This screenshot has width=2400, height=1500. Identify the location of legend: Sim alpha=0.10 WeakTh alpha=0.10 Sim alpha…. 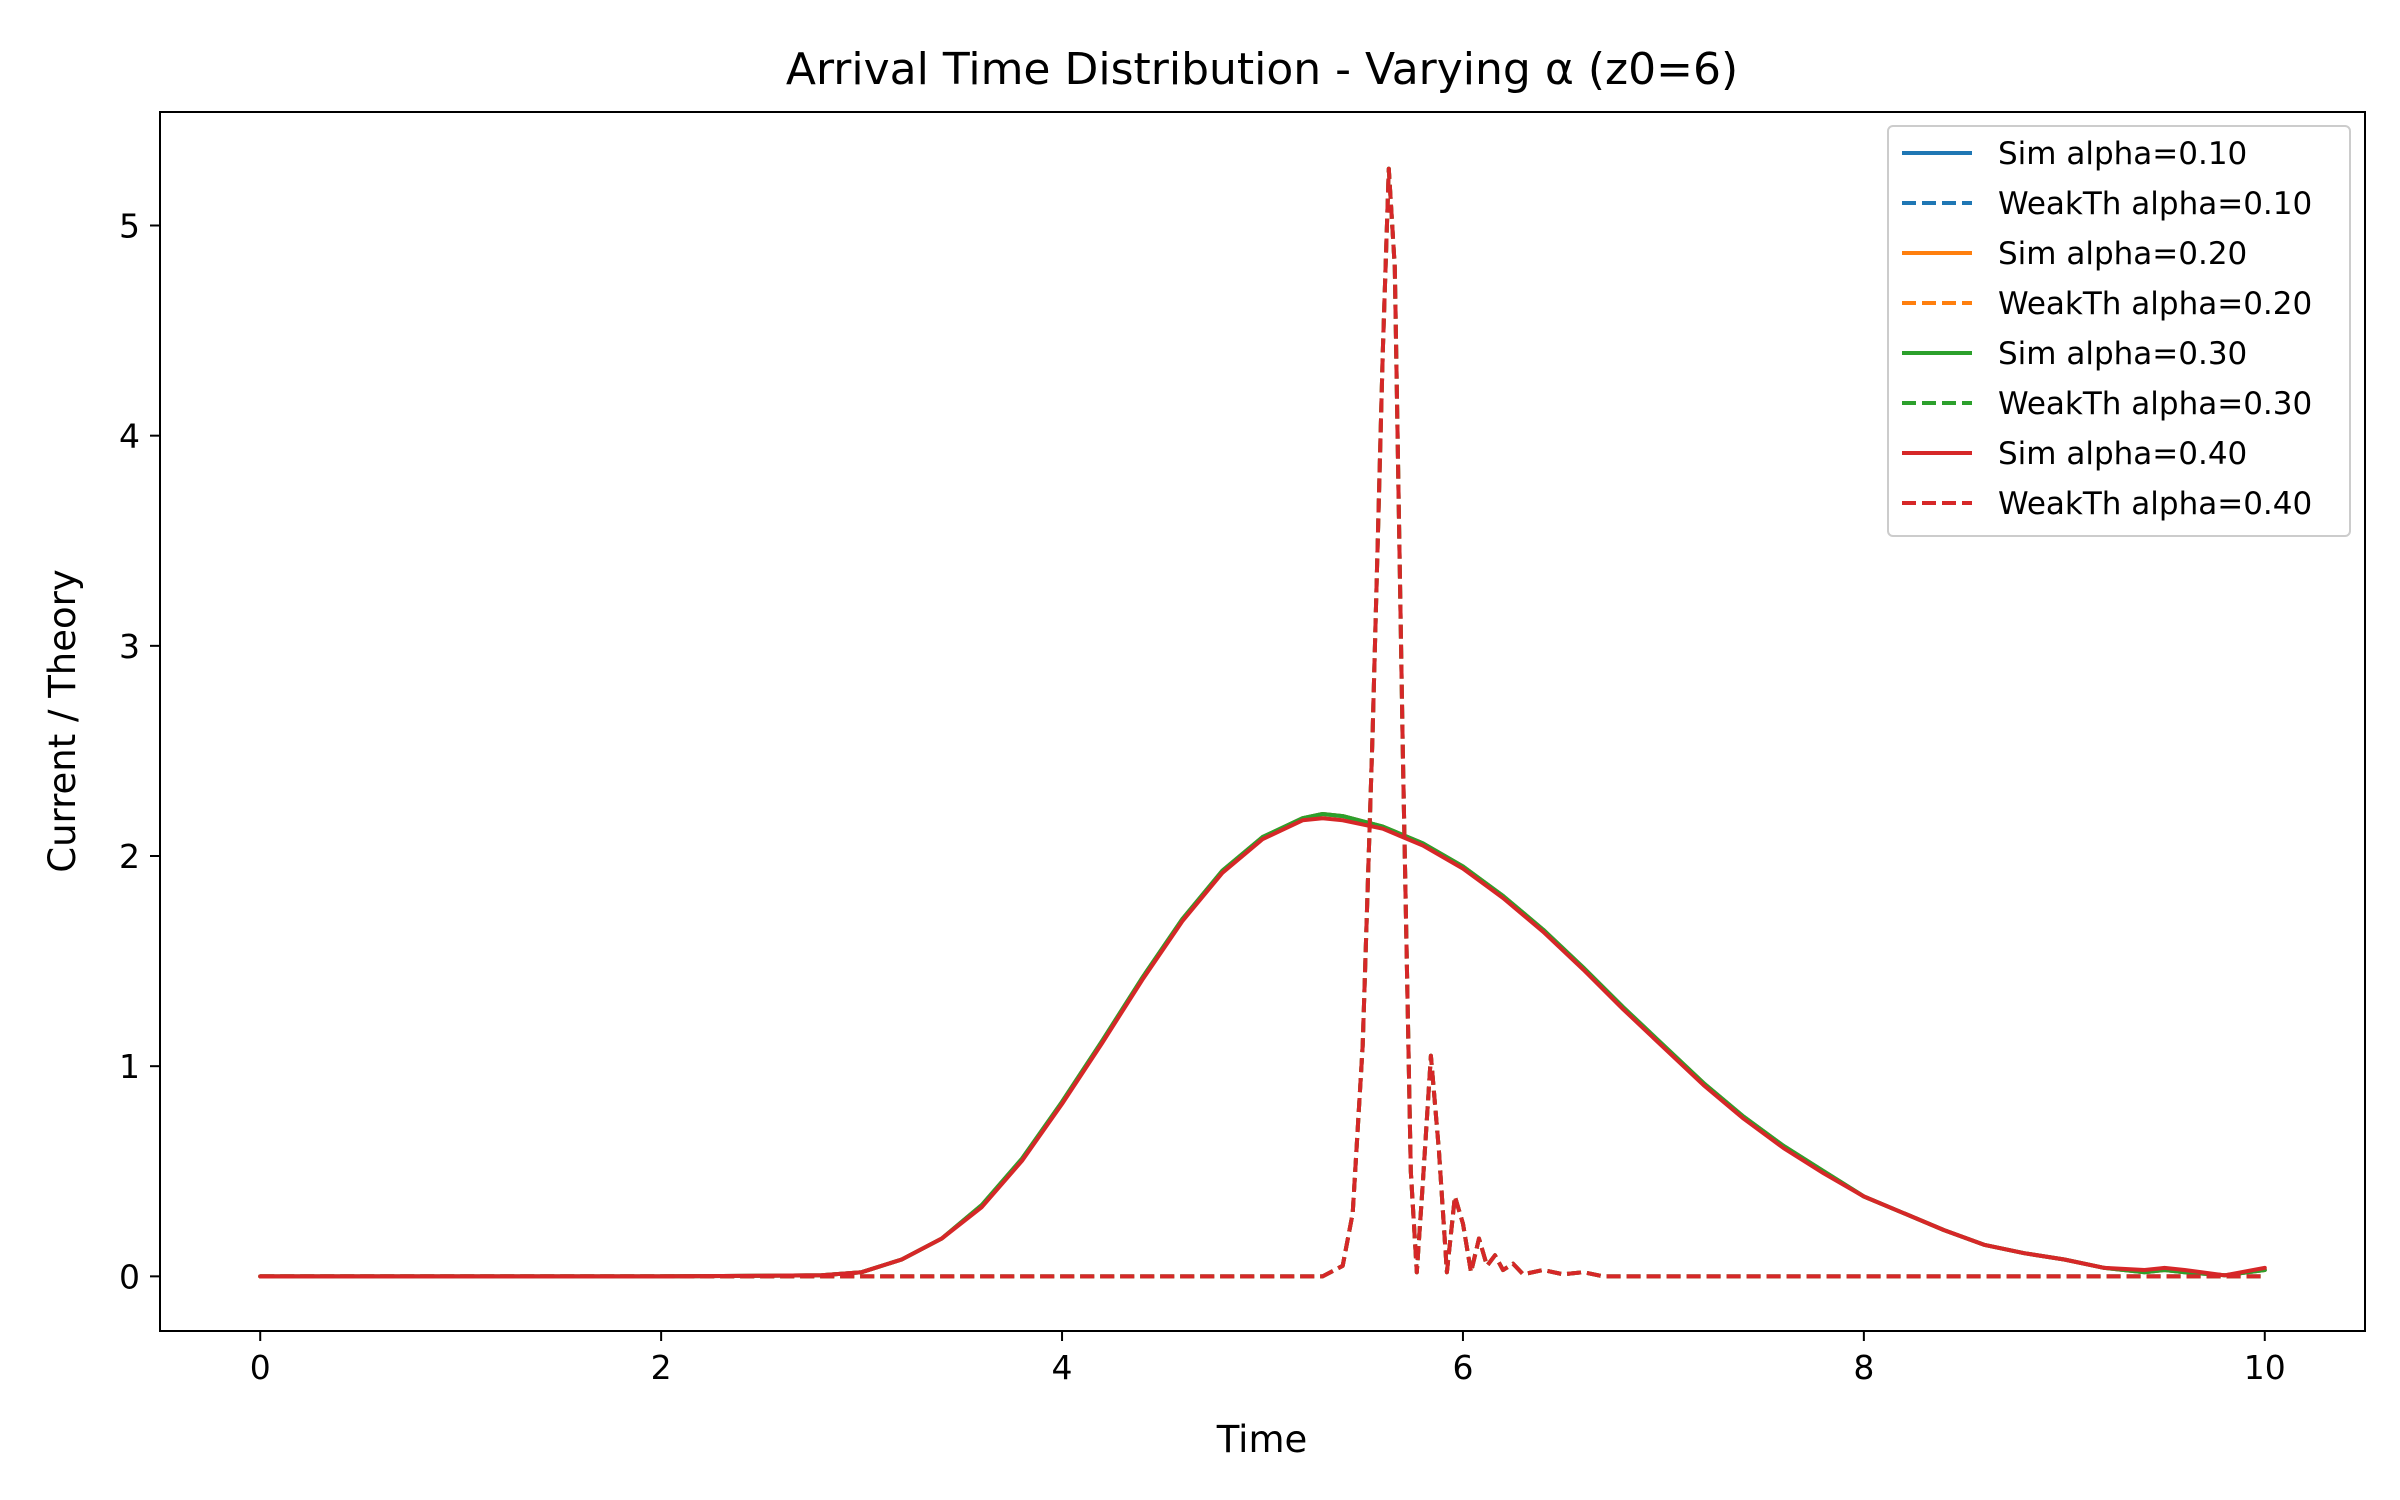
(2119, 331).